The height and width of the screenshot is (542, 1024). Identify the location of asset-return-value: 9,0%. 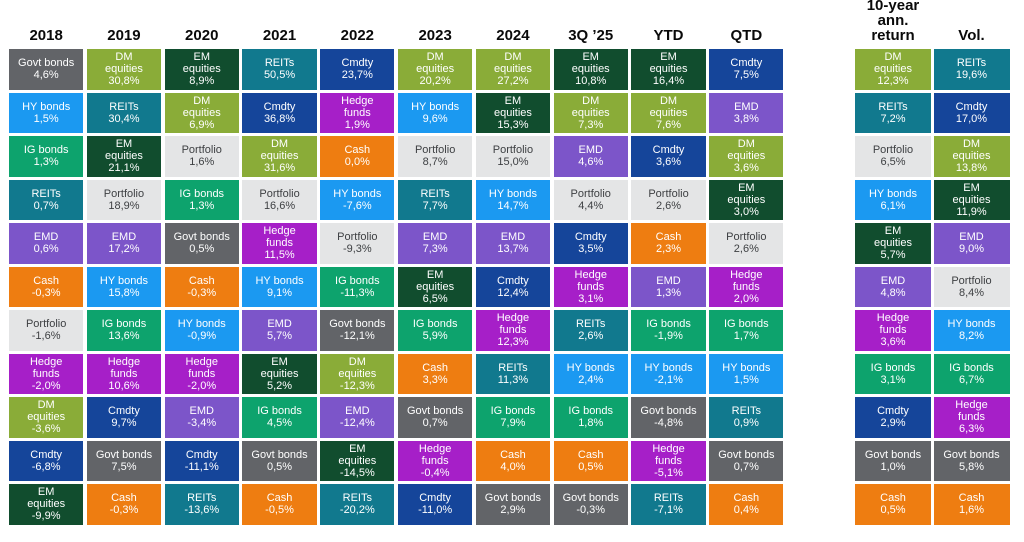
(971, 249).